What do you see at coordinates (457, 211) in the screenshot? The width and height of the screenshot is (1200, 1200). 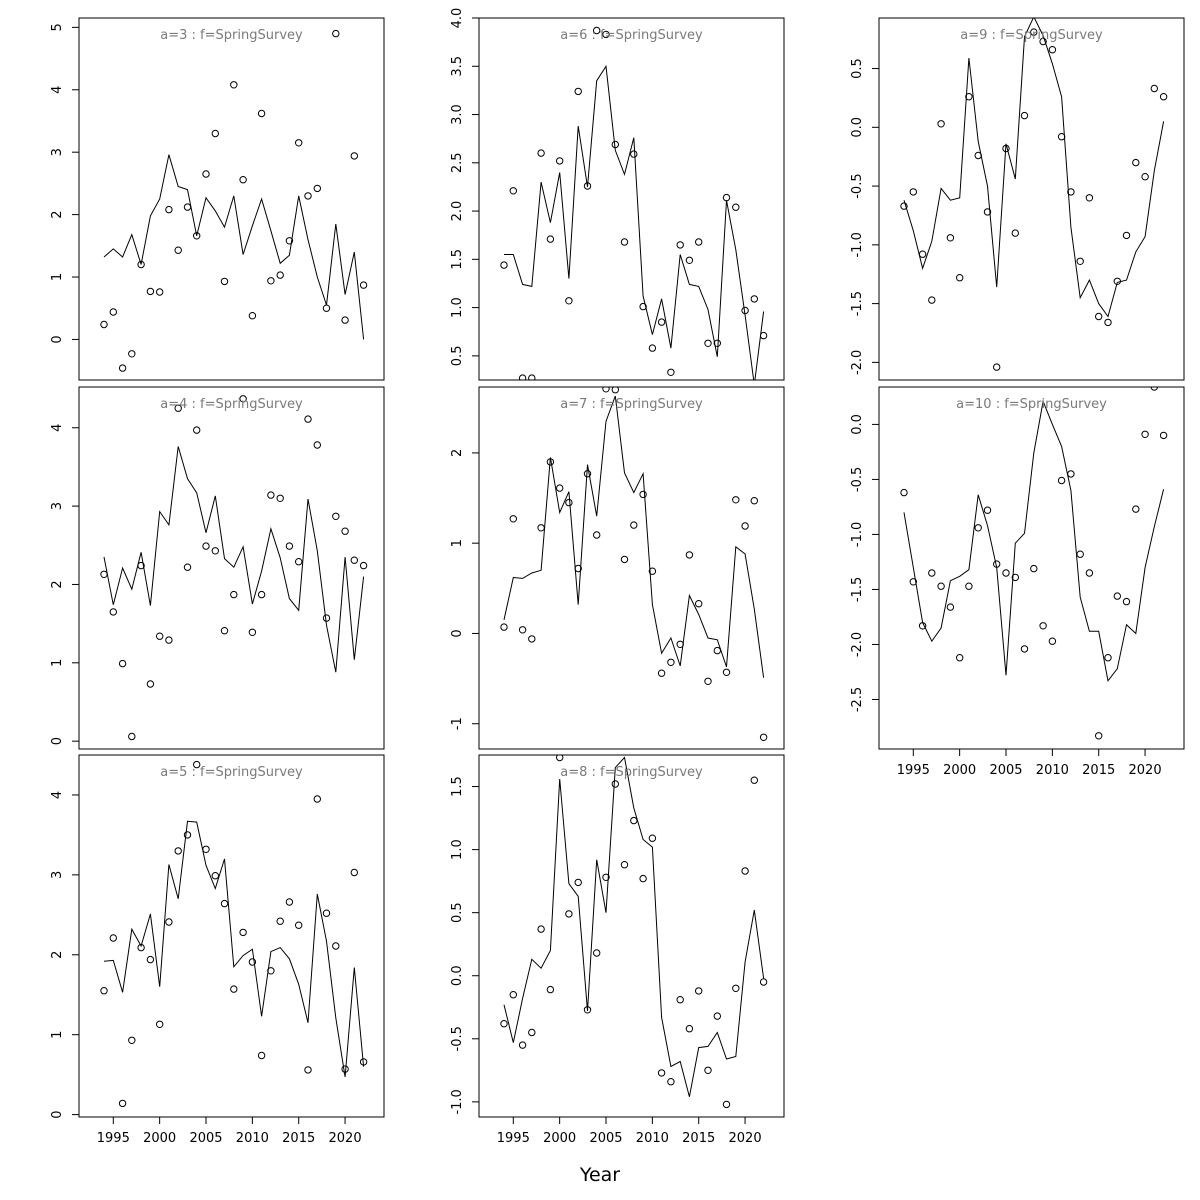 I see `y-tick-label: 2.0` at bounding box center [457, 211].